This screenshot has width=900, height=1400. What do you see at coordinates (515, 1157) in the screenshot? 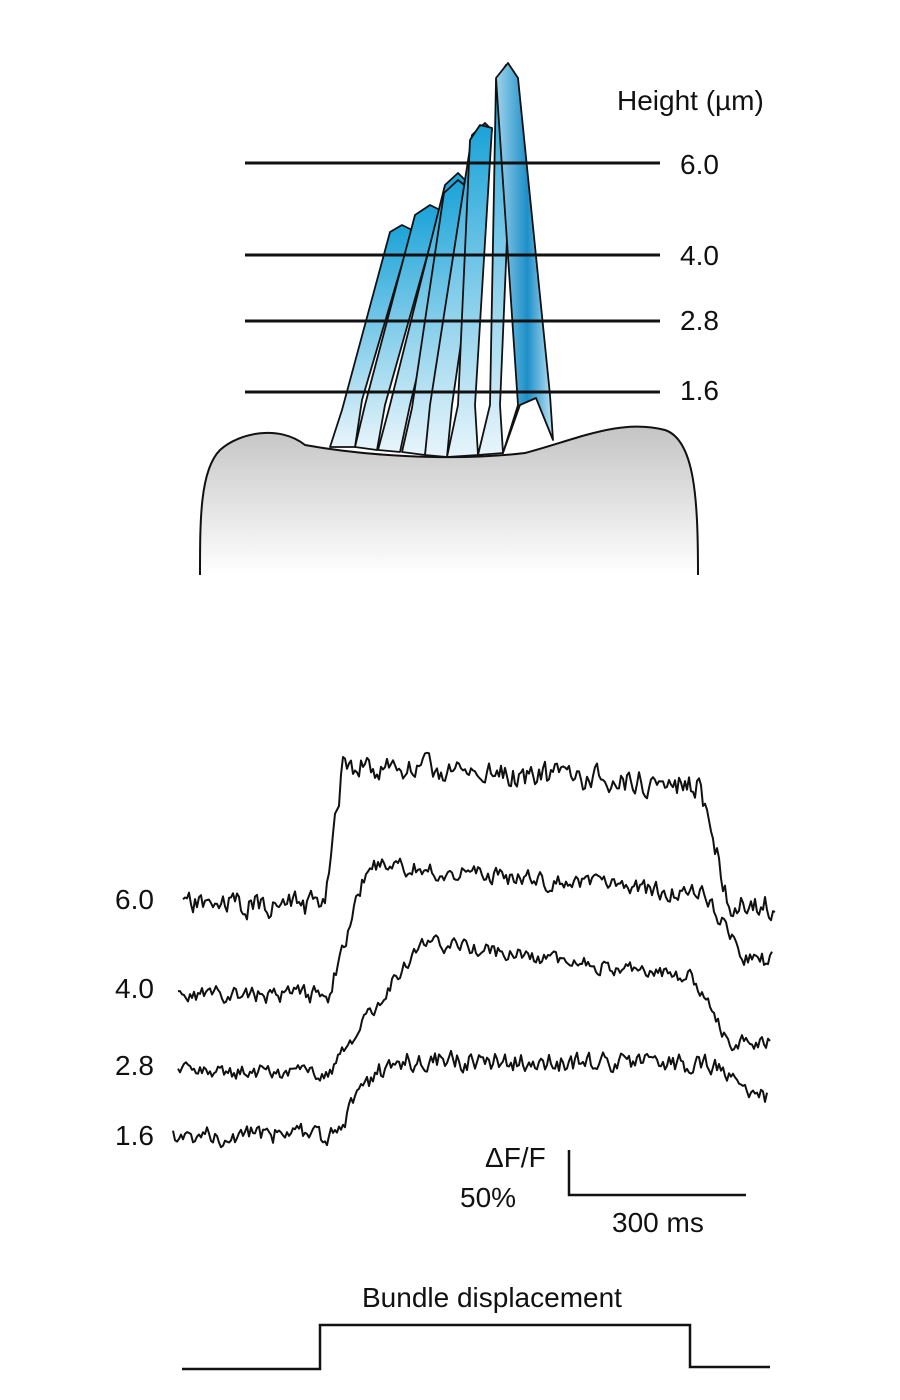
I see `scale-bar-y-label: ΔF/F` at bounding box center [515, 1157].